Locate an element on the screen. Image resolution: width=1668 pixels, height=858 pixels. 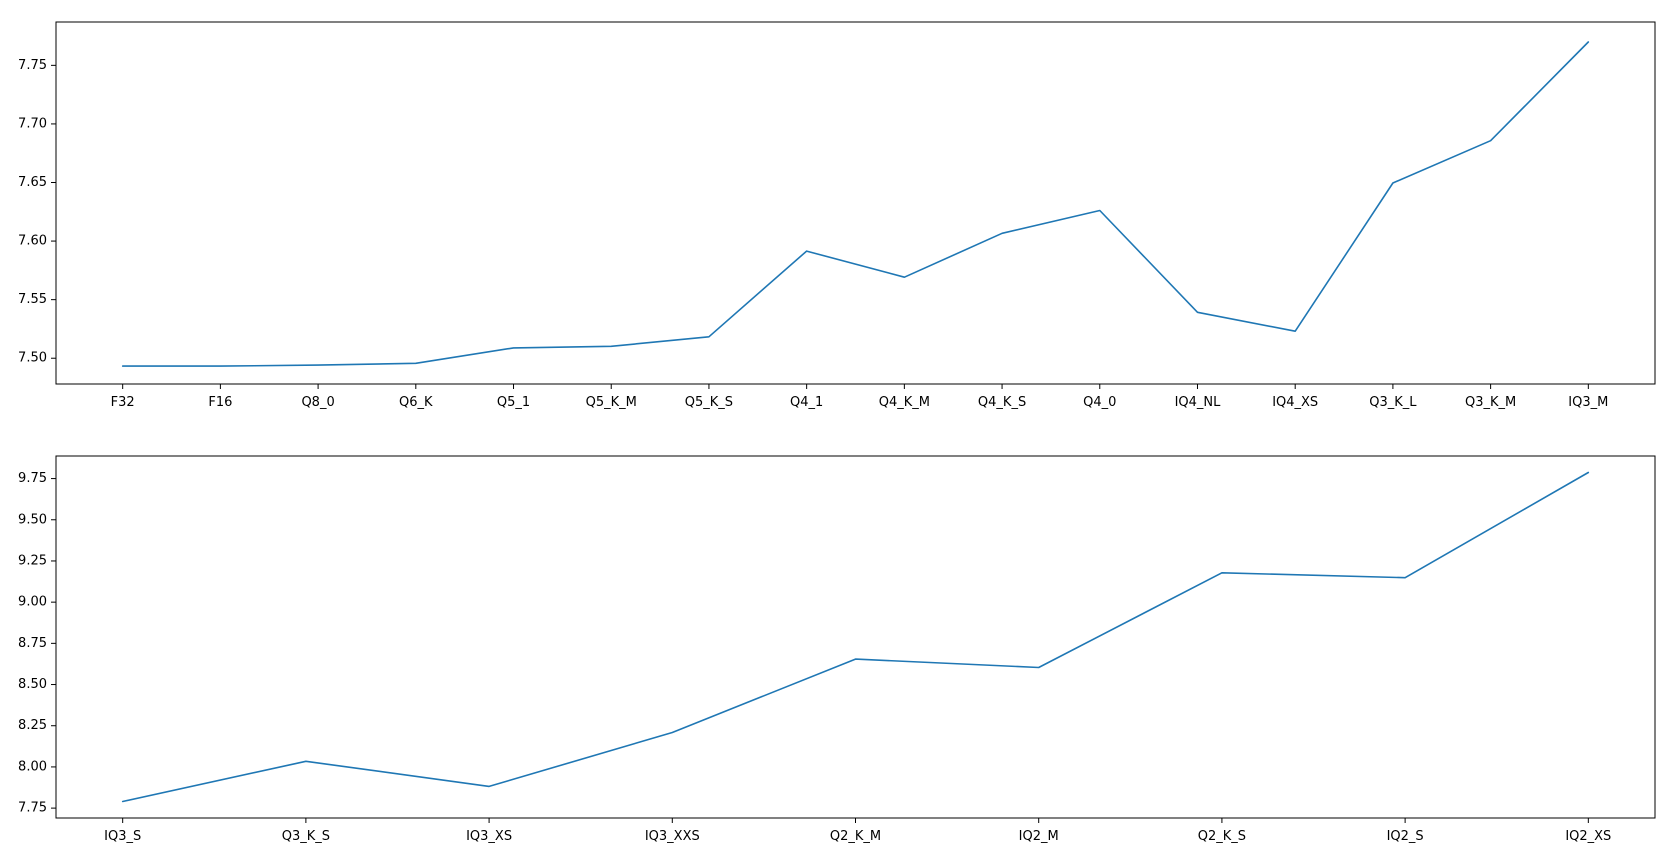
top-x-tick-label: Q4_1 is located at coordinates (806, 402).